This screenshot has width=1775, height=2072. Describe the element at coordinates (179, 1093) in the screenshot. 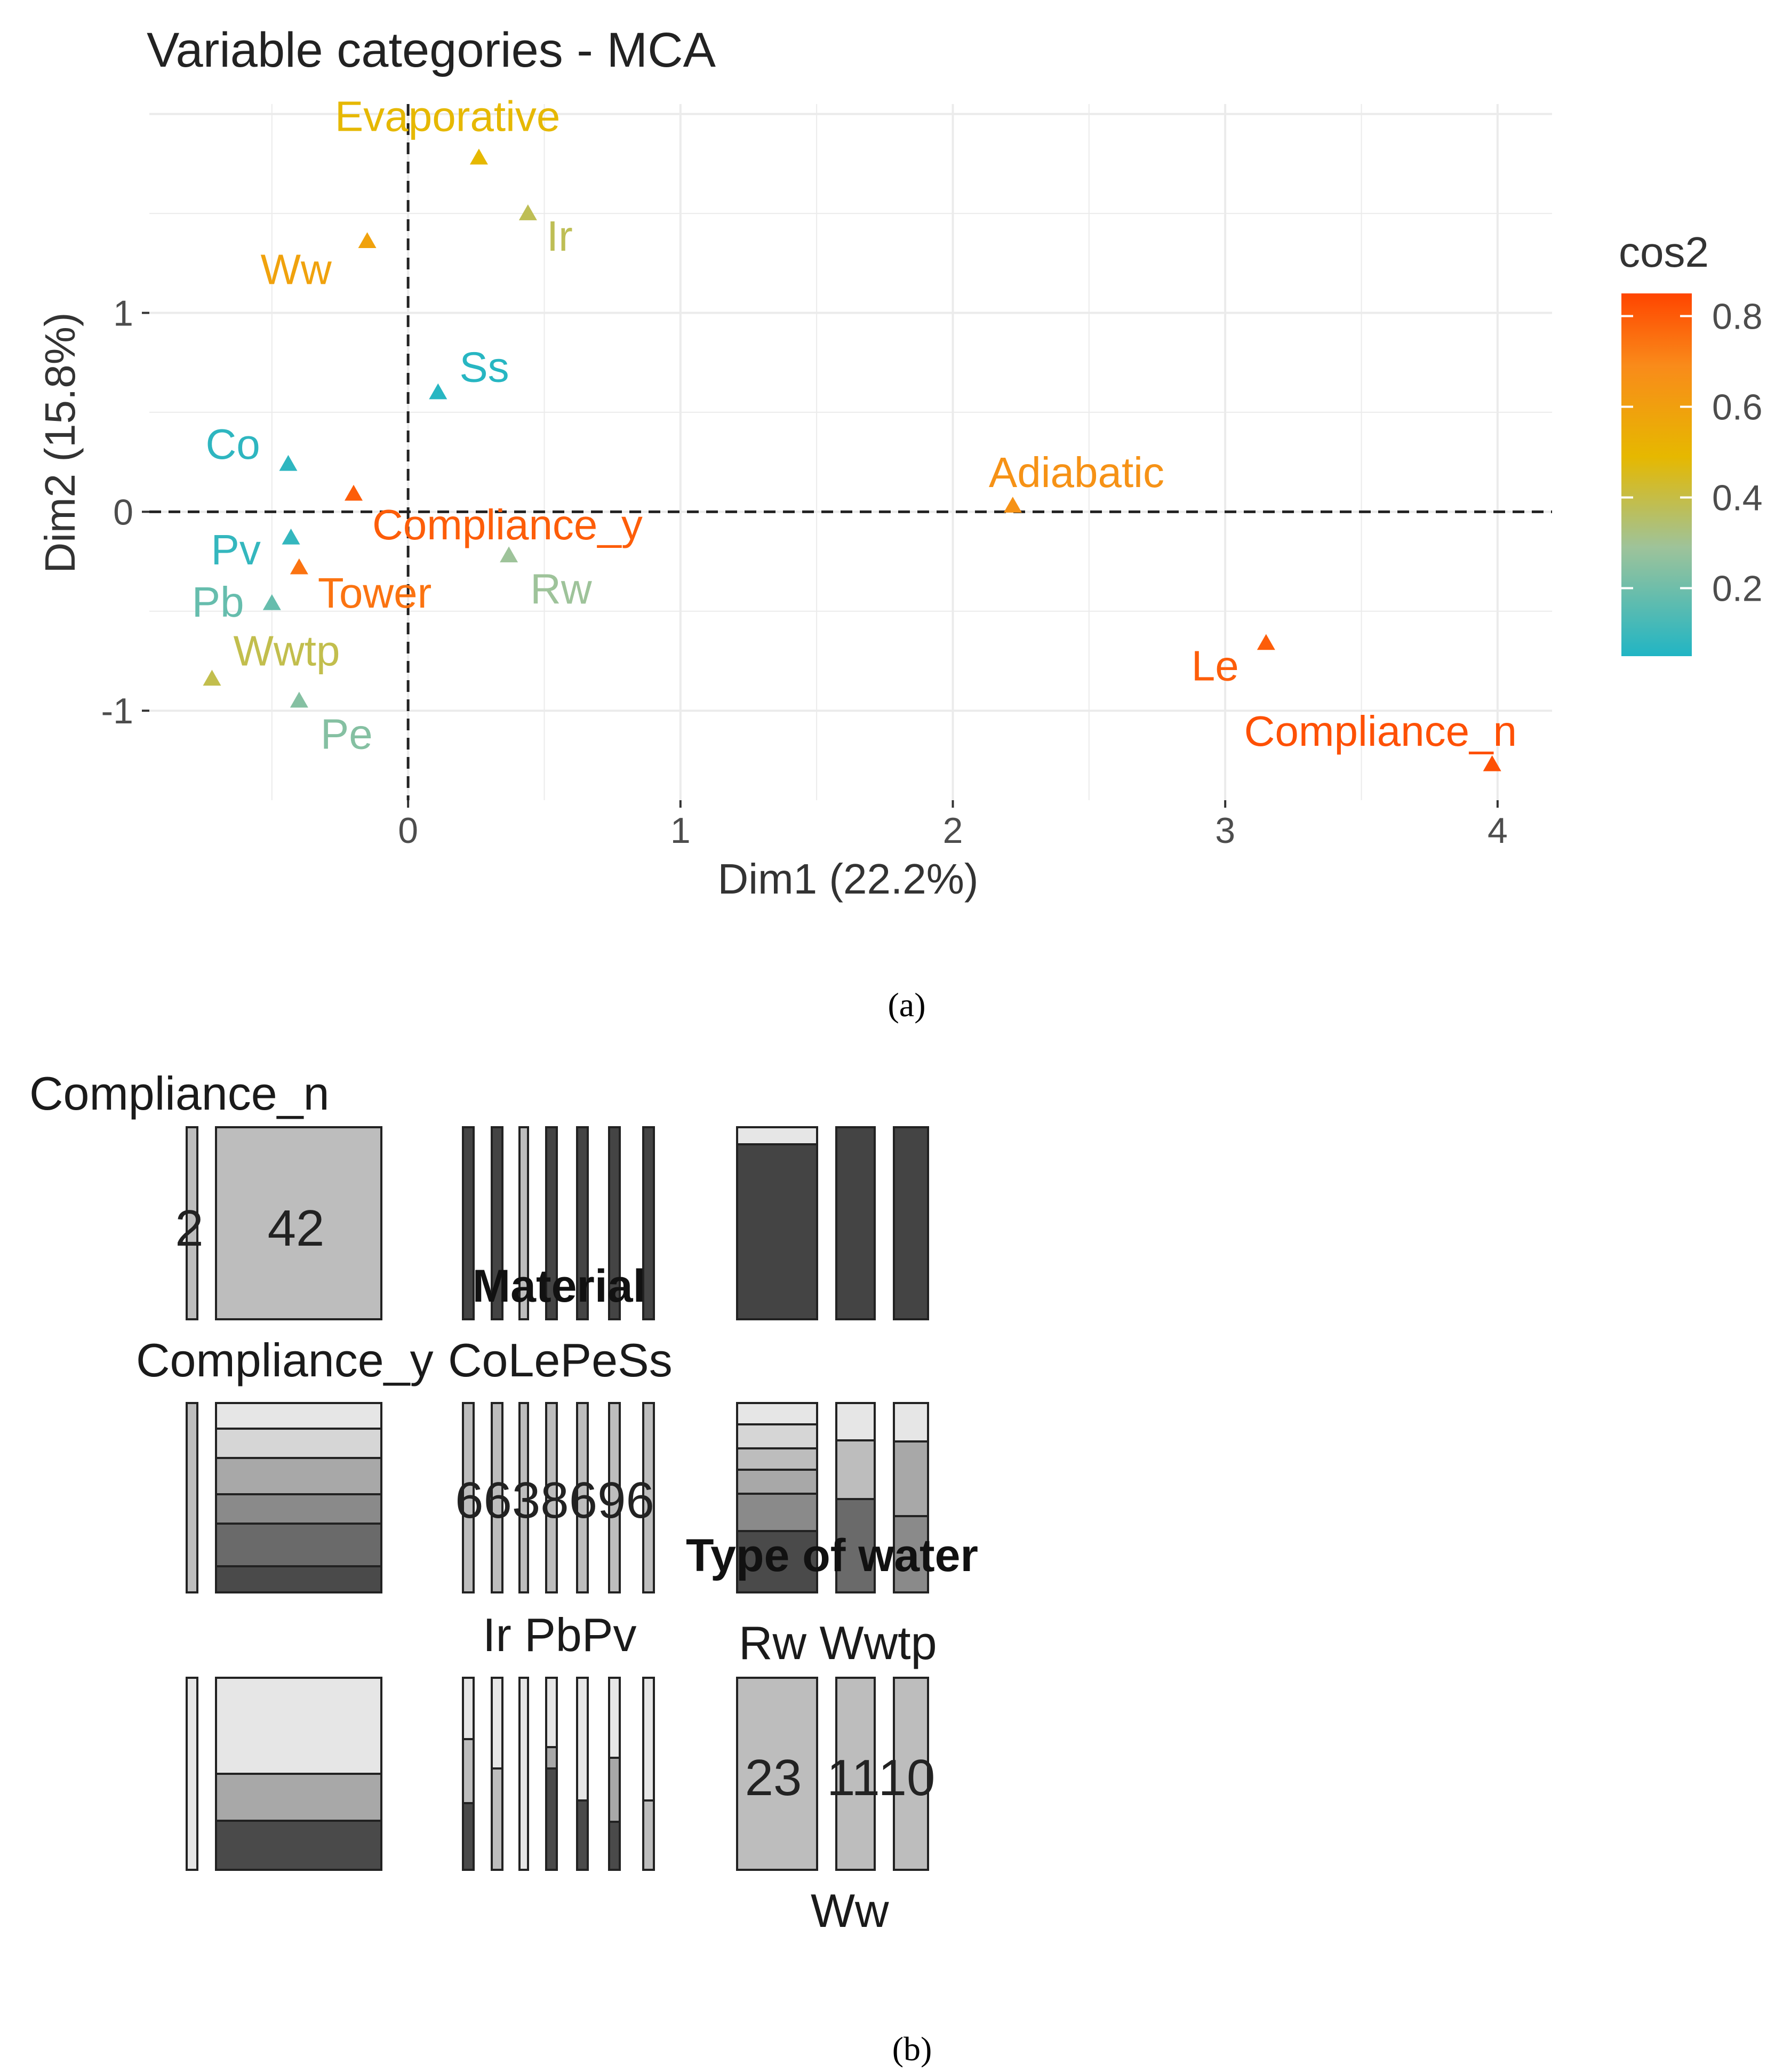

I see `label-compliance-n: Compliance_n` at that location.